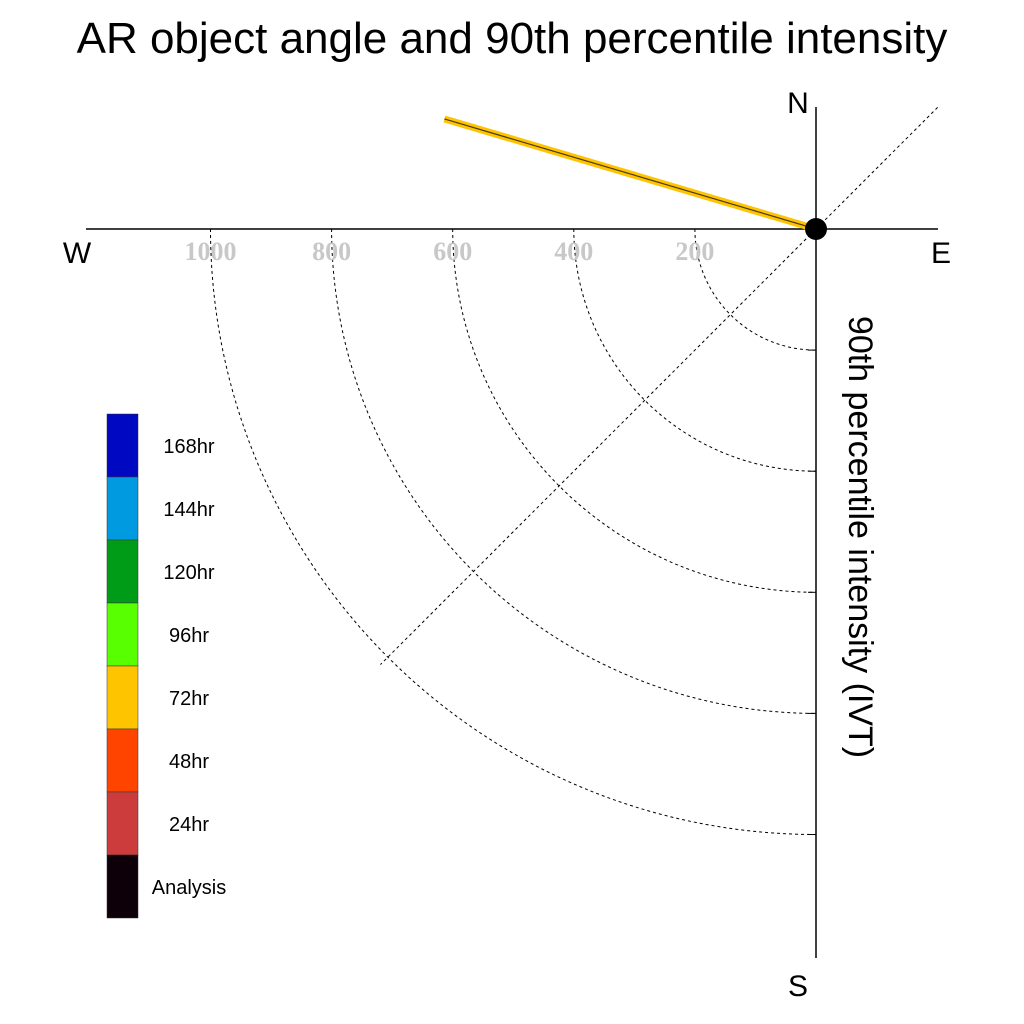 This screenshot has width=1024, height=1024. What do you see at coordinates (189, 825) in the screenshot?
I see `legend-label-24hr: 24hr` at bounding box center [189, 825].